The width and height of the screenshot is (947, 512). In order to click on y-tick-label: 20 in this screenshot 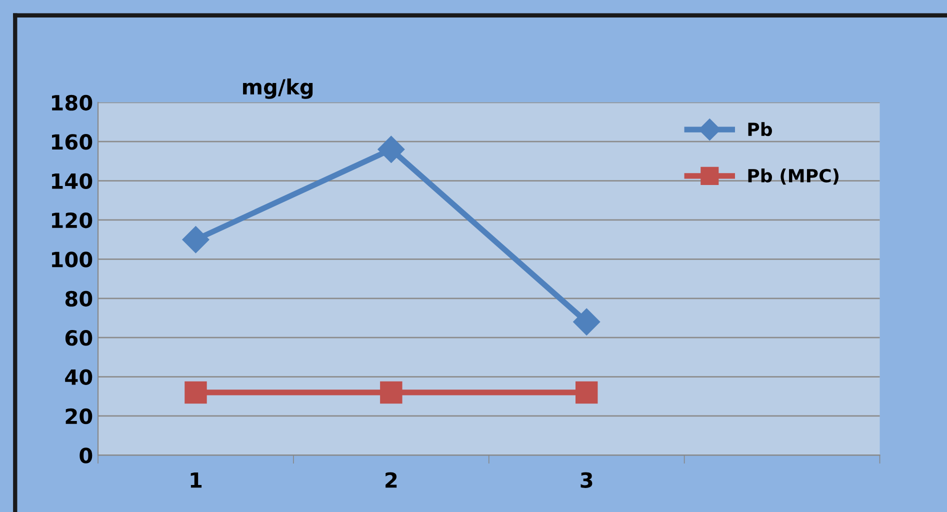, I will do `click(79, 416)`.